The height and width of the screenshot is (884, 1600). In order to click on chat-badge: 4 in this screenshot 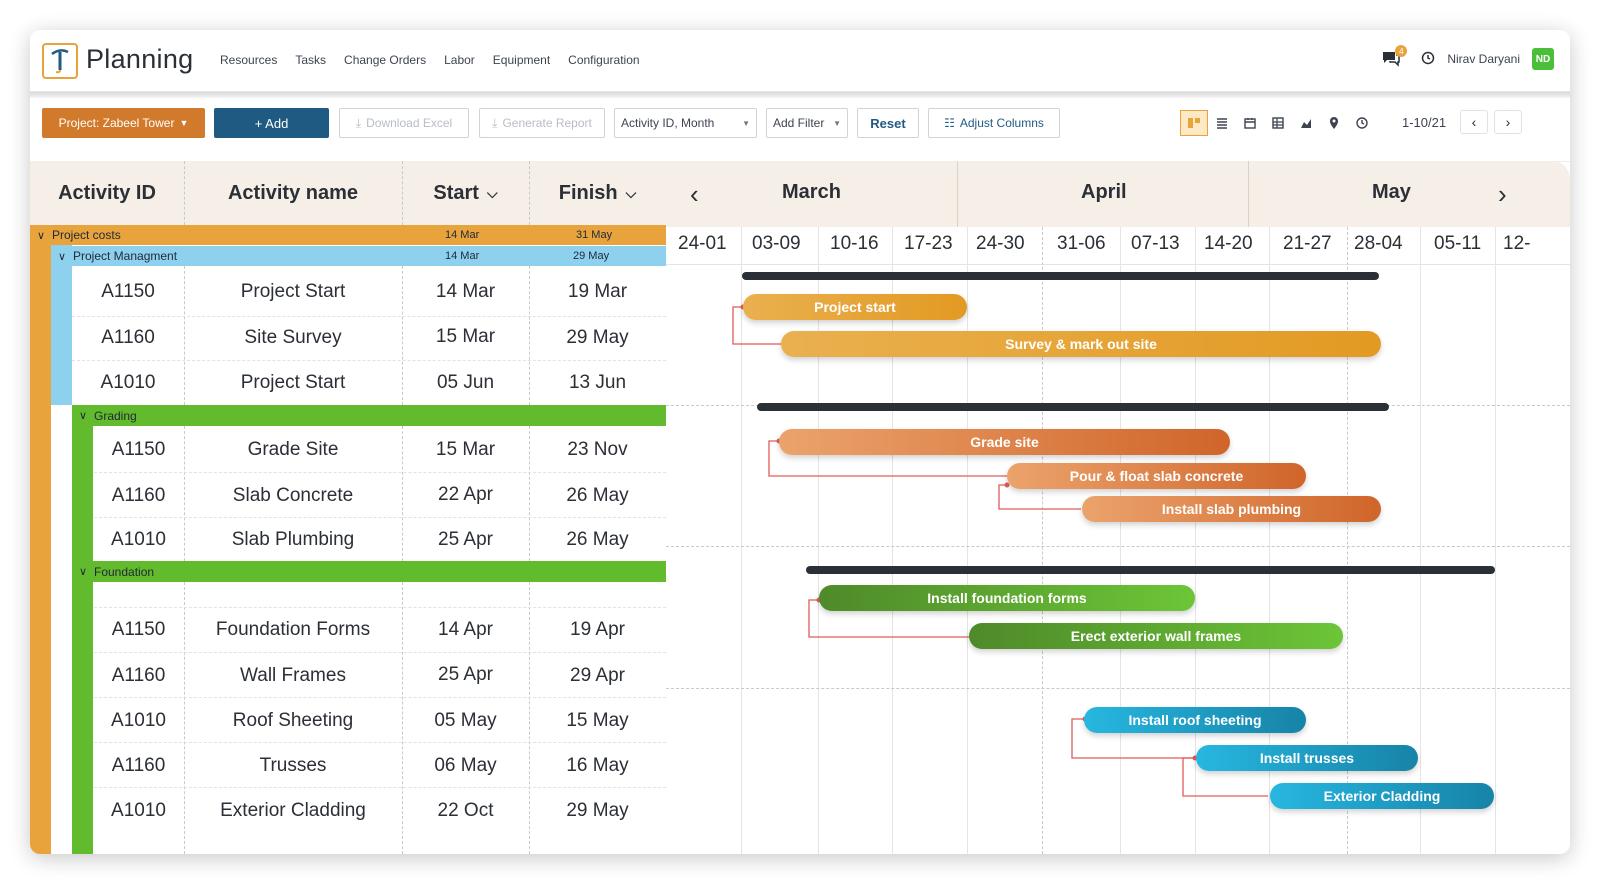, I will do `click(1401, 51)`.